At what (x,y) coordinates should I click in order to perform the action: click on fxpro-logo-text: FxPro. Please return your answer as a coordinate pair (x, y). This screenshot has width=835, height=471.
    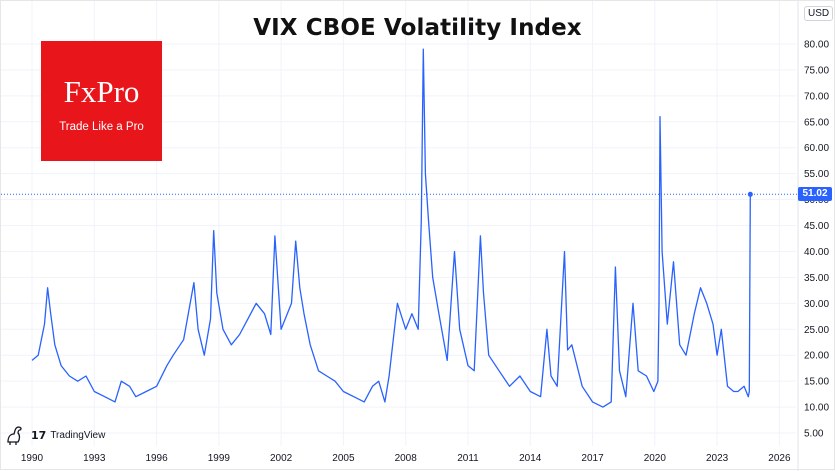
    Looking at the image, I should click on (101, 92).